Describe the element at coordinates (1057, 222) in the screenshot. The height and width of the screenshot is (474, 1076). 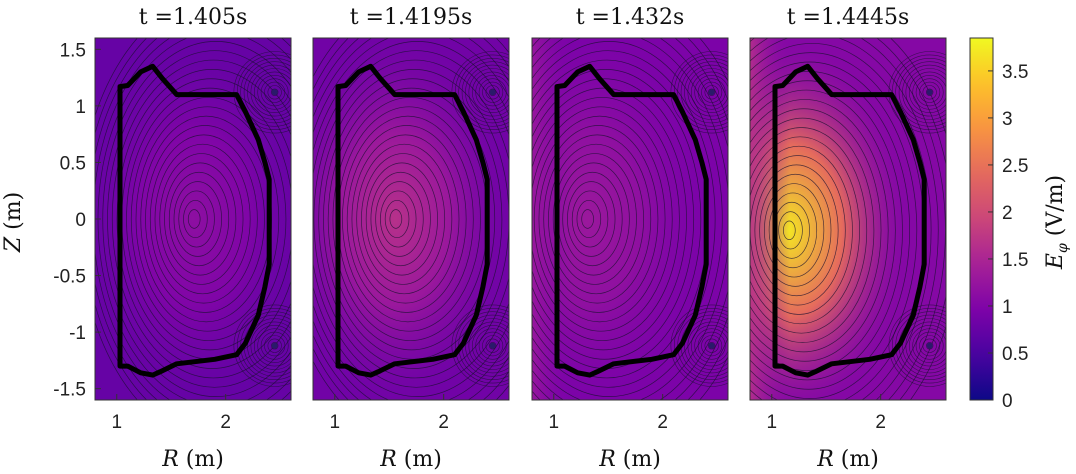
I see `colorbar-label: Eφ (V/m)` at that location.